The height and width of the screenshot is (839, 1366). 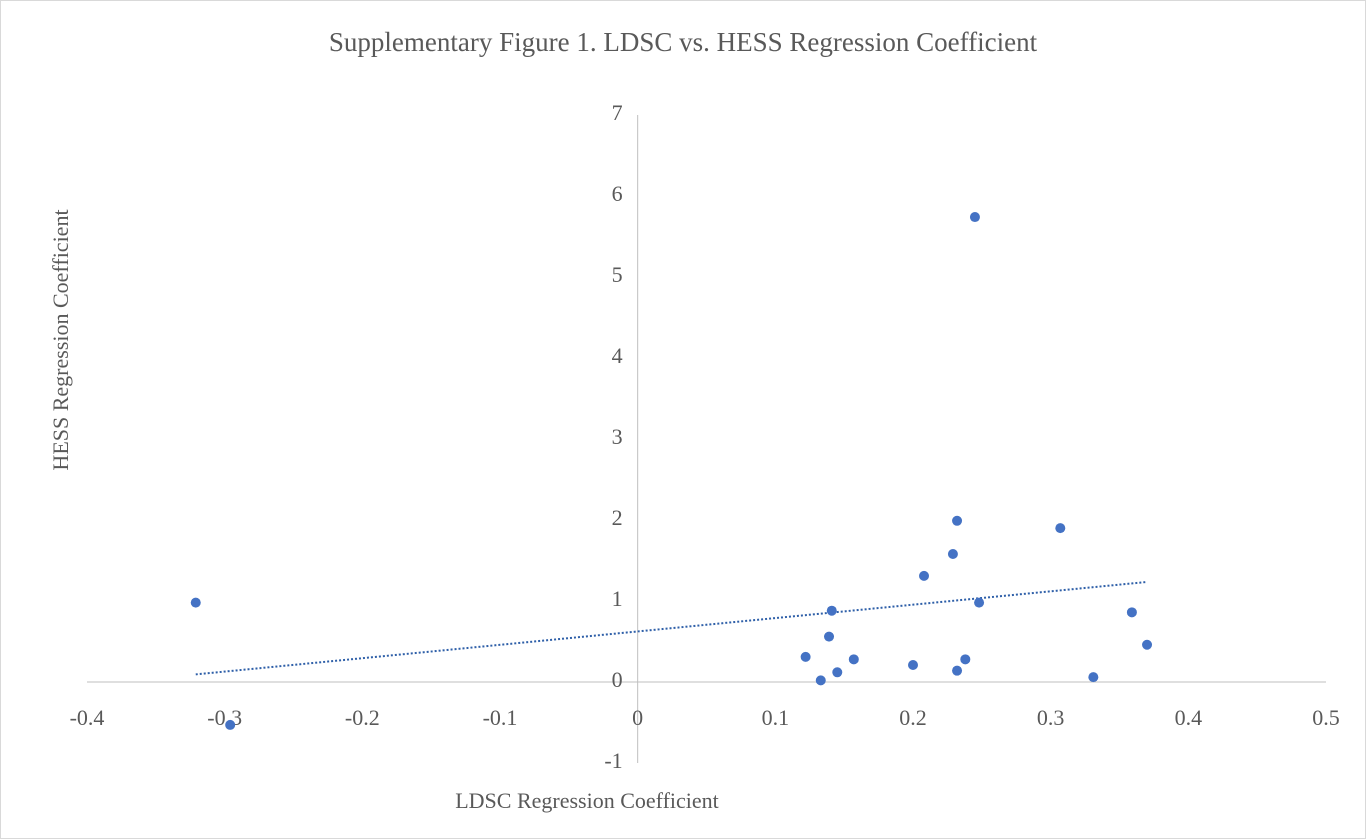 What do you see at coordinates (587, 800) in the screenshot?
I see `x-axis-label: LDSC Regression Coefficient` at bounding box center [587, 800].